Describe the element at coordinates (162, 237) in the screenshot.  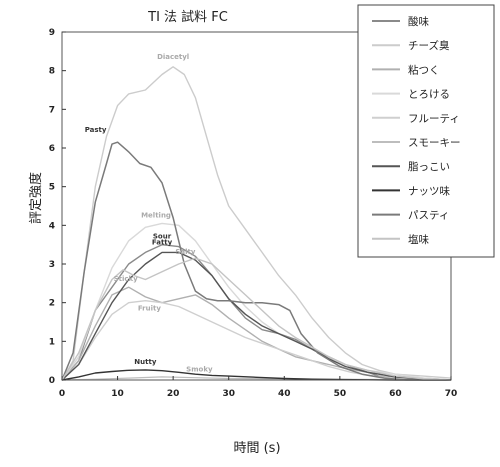
I see `series-label-sour: Sour` at that location.